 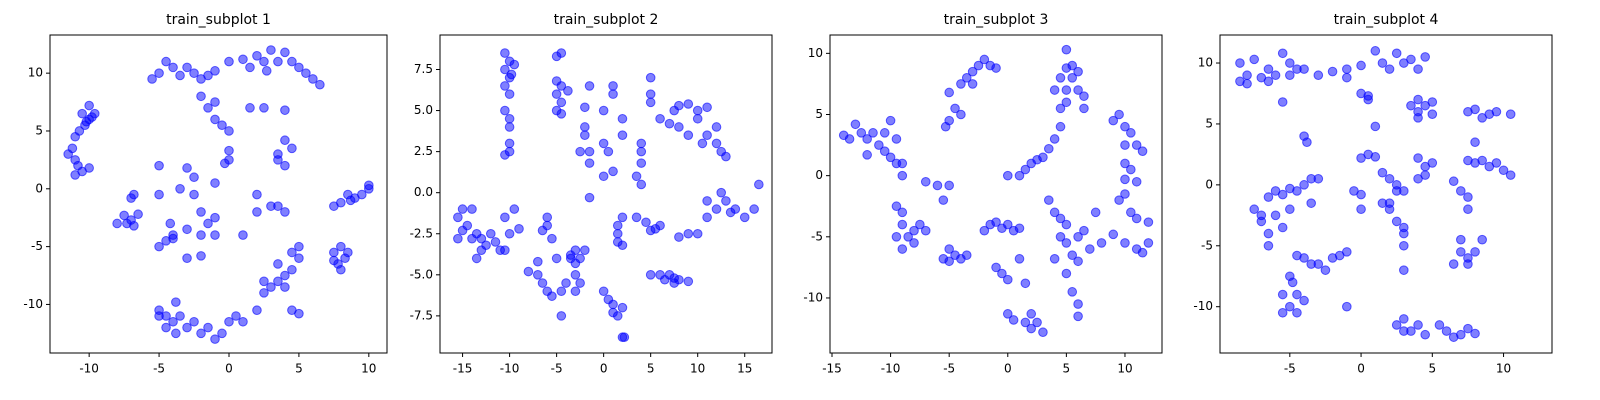 What do you see at coordinates (463, 369) in the screenshot?
I see `x-tick-label: -15` at bounding box center [463, 369].